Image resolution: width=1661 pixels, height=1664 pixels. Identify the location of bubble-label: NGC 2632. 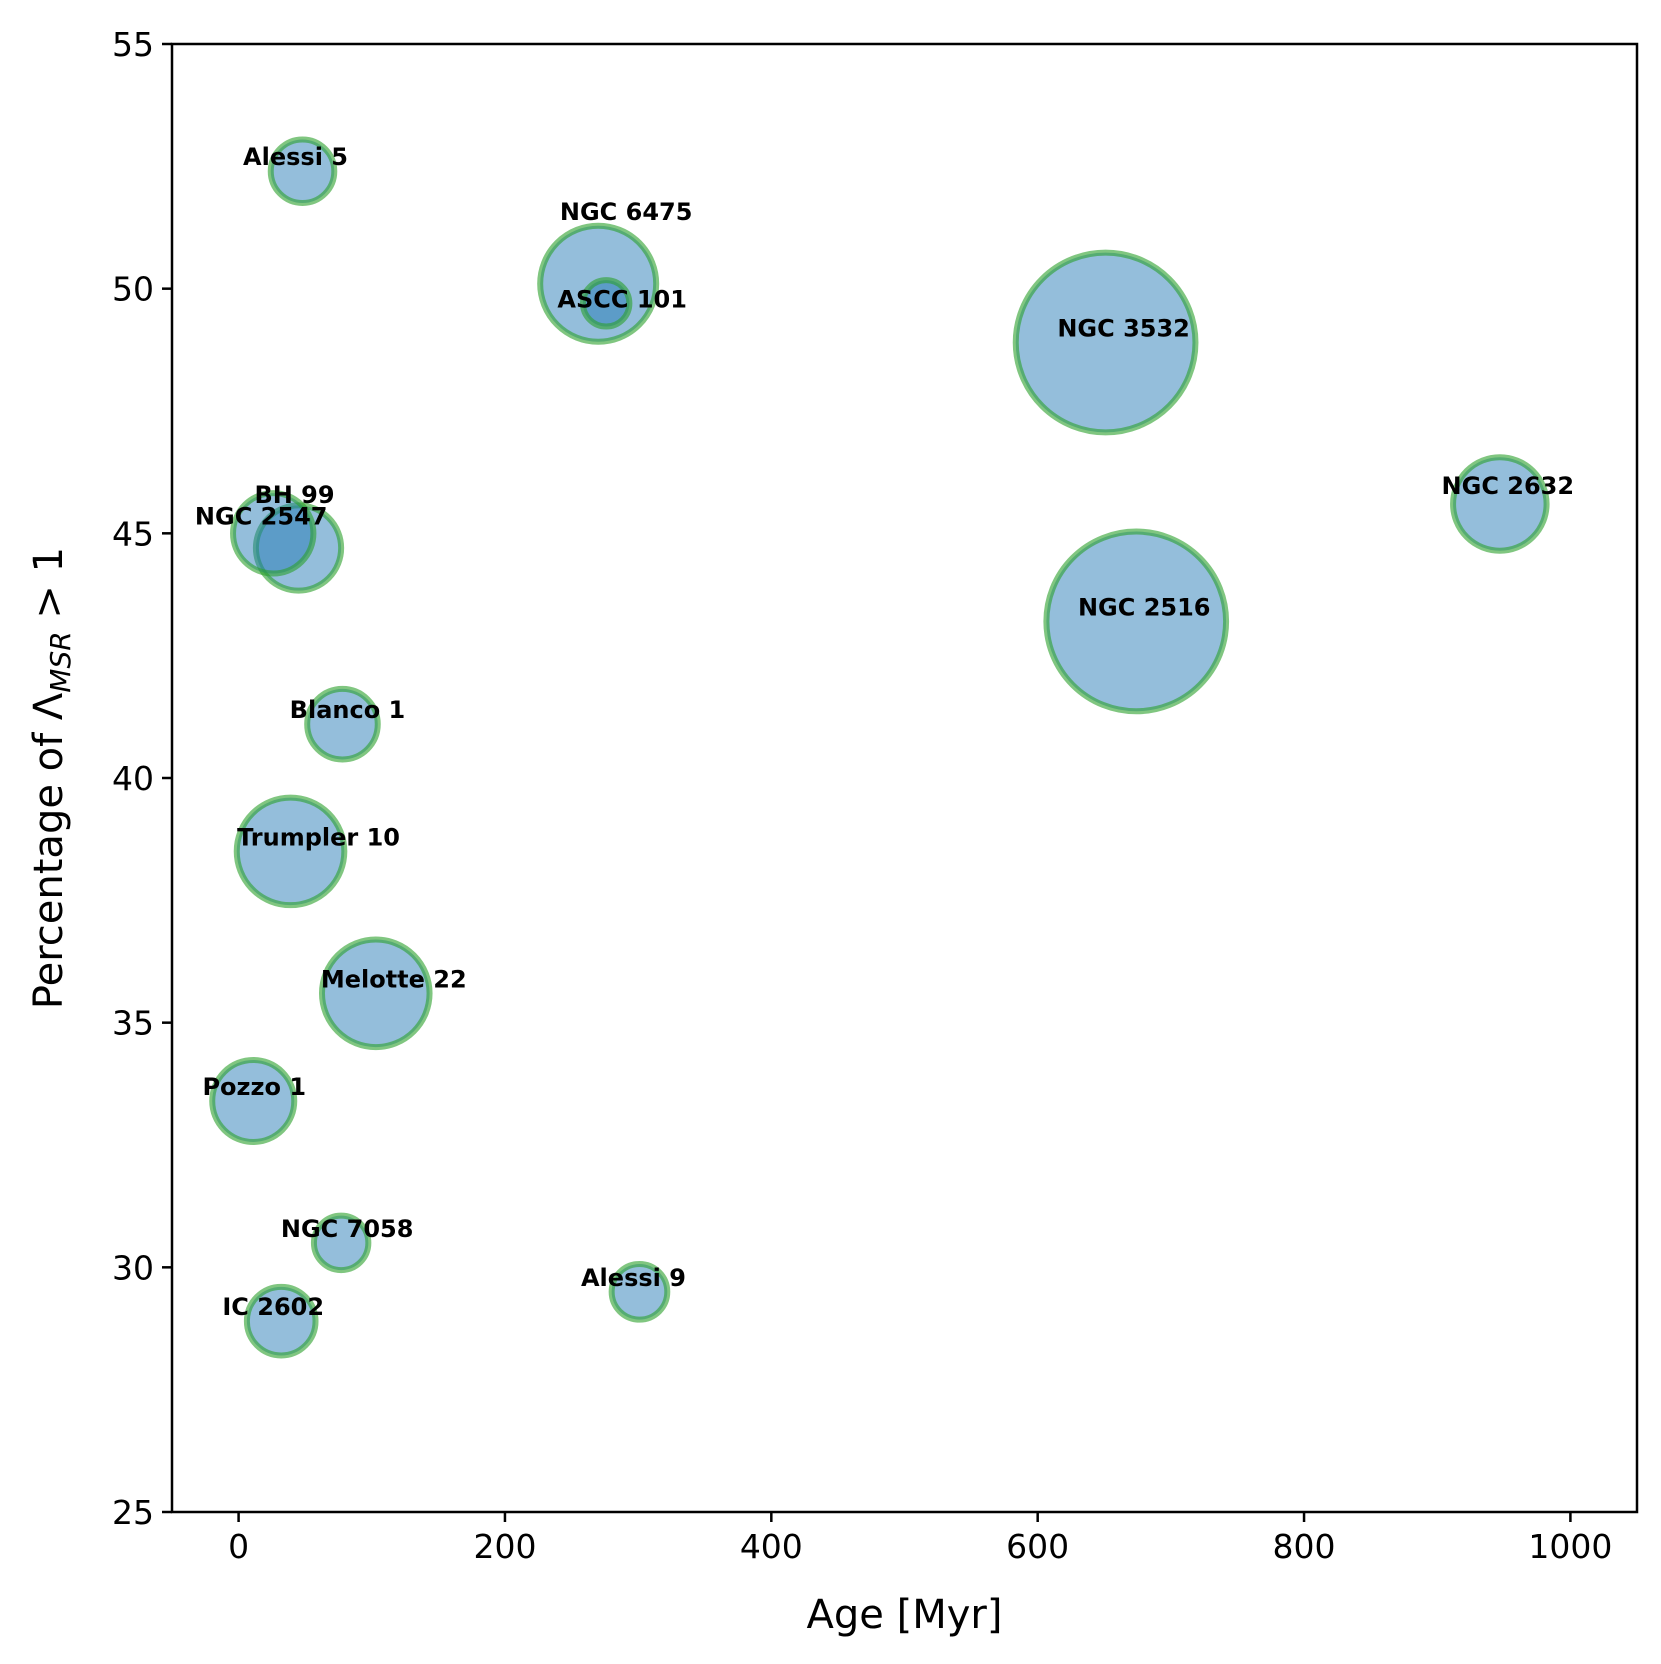
(1508, 486).